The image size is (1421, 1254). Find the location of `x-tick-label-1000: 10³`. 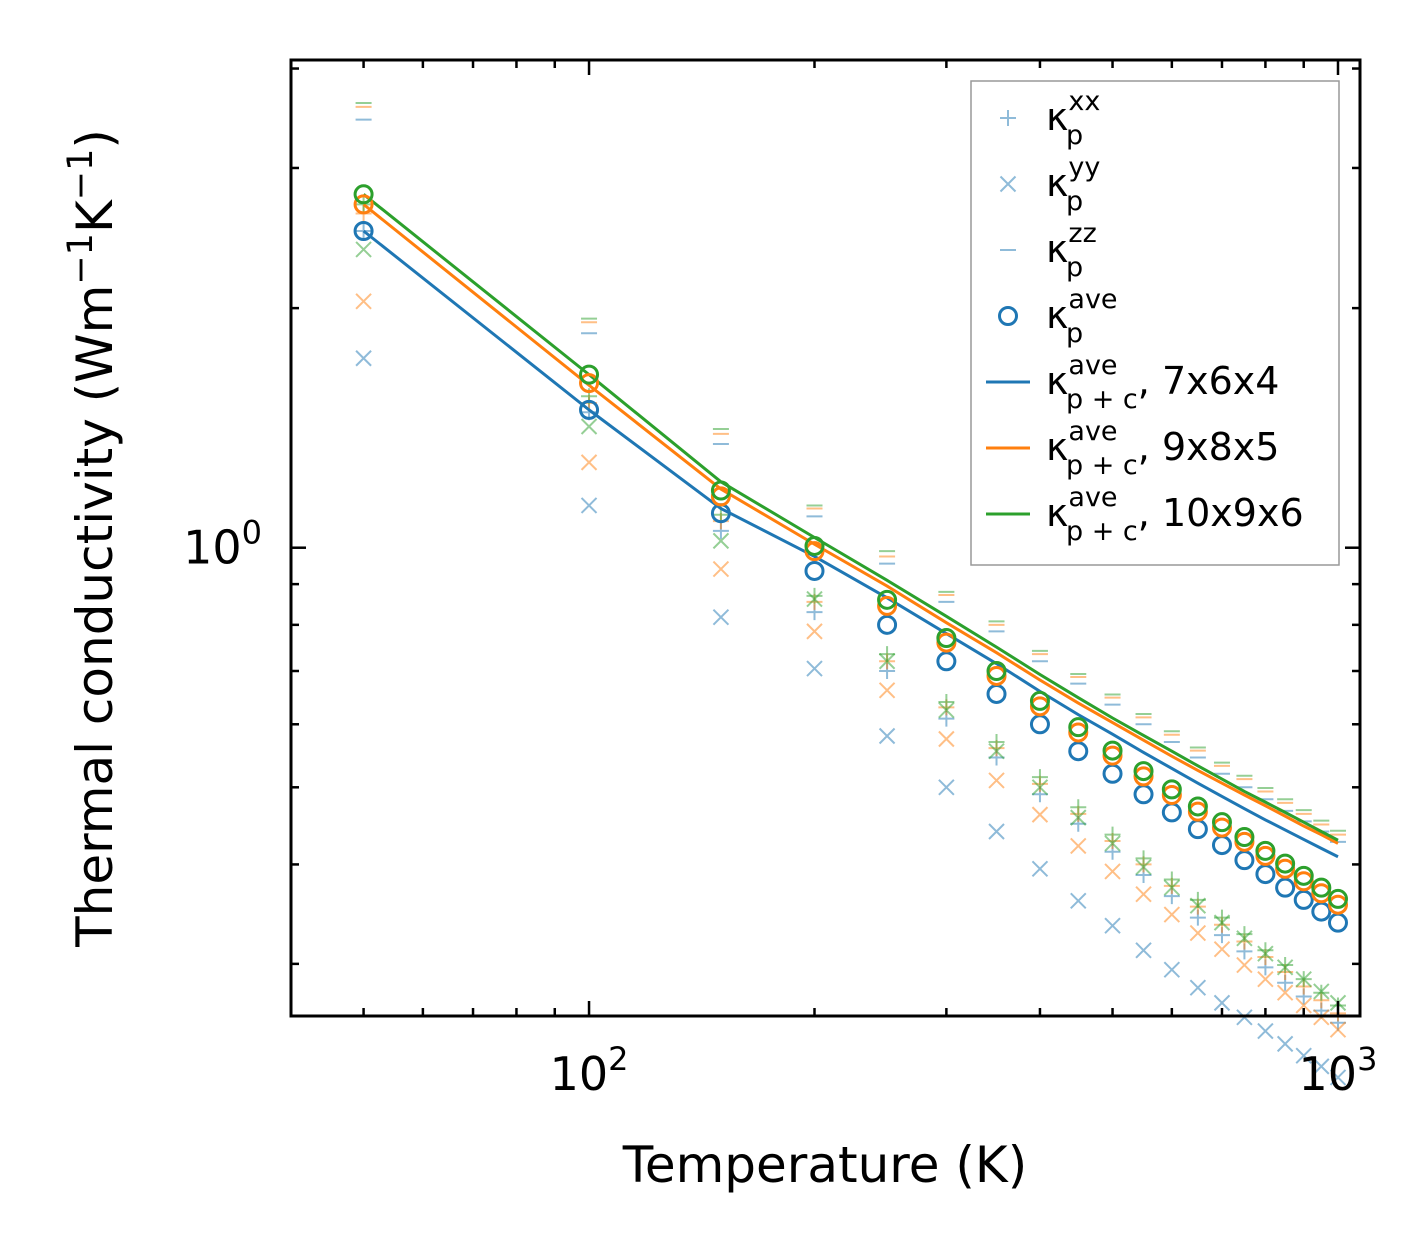

x-tick-label-1000: 10³ is located at coordinates (1338, 1070).